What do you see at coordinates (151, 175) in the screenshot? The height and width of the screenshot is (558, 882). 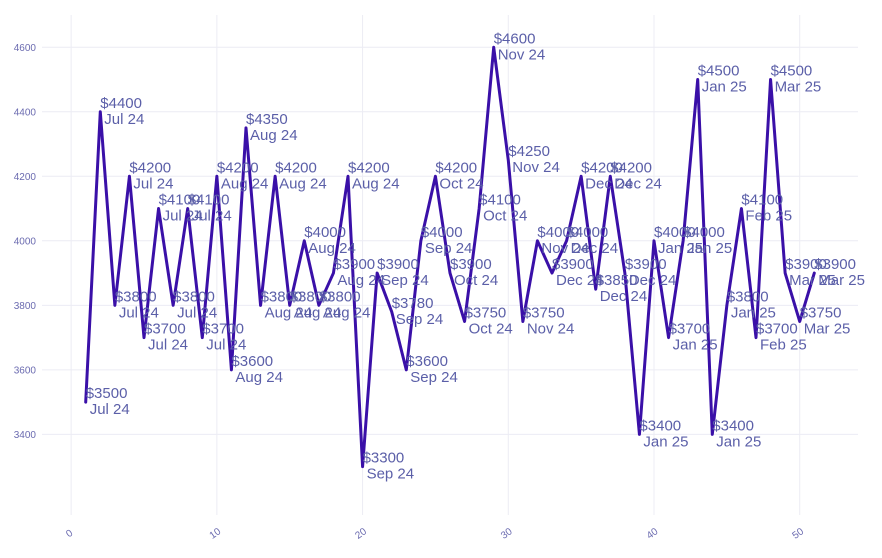 I see `data-label: $4200 Jul 24` at bounding box center [151, 175].